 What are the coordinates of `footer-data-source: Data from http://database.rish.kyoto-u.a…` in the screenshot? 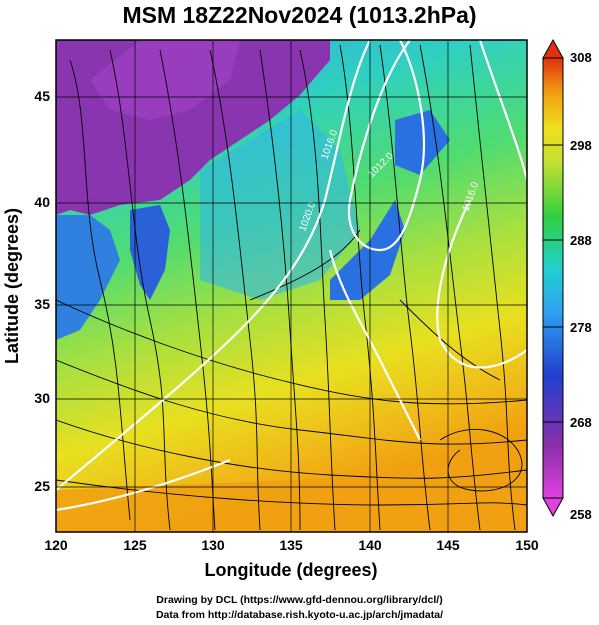 It's located at (299, 615).